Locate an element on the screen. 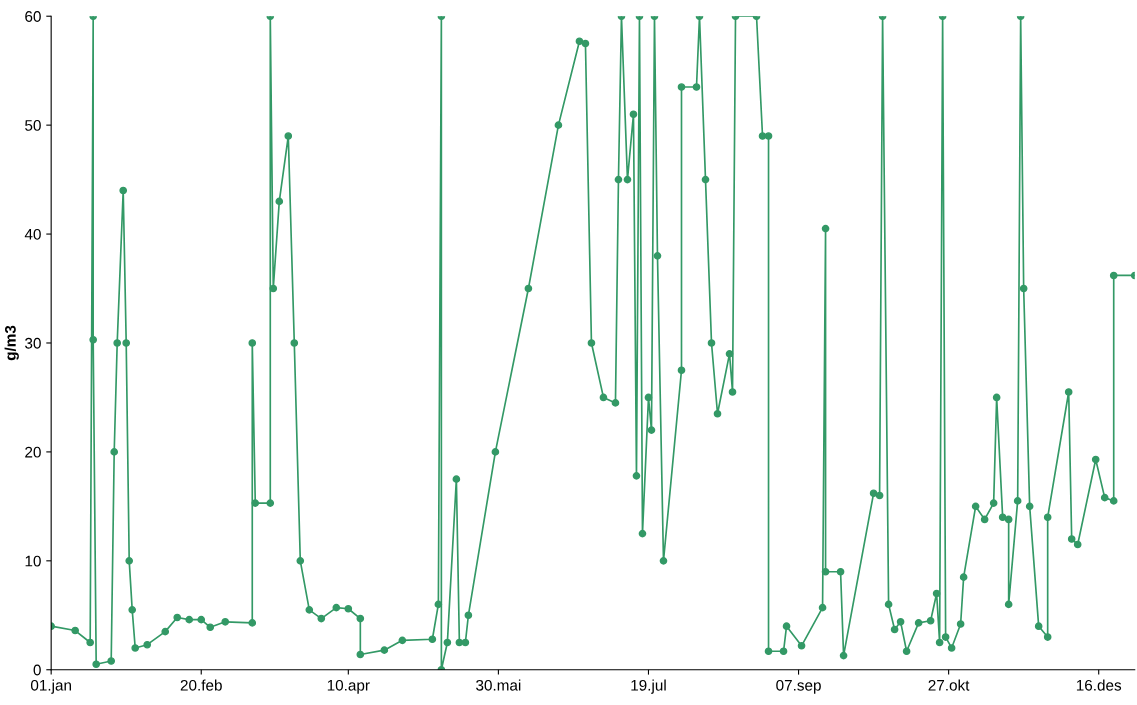 This screenshot has width=1137, height=705. y-tick-label: 60 is located at coordinates (33, 16).